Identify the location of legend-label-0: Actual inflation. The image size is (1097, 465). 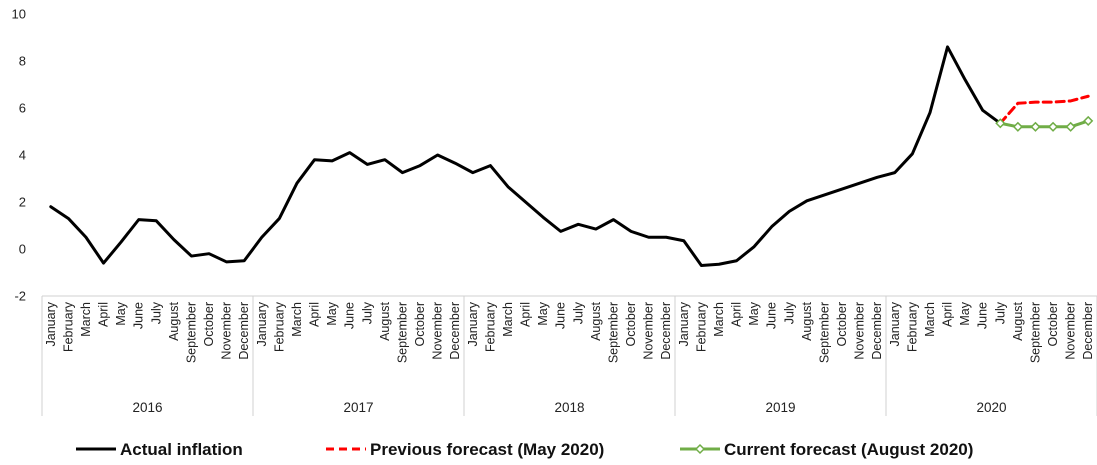
(181, 449).